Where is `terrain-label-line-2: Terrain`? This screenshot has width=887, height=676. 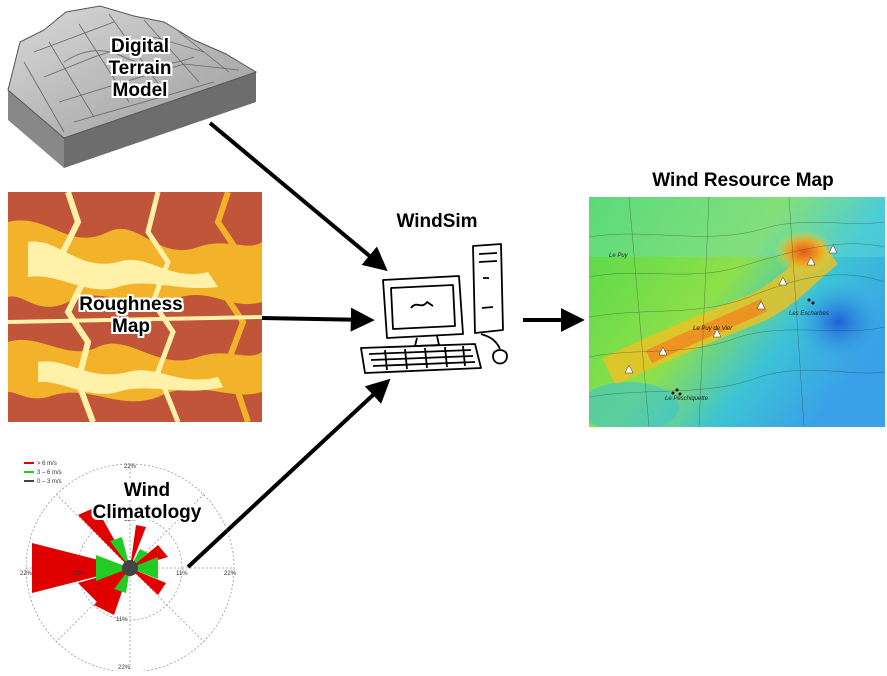
terrain-label-line-2: Terrain is located at coordinates (140, 68).